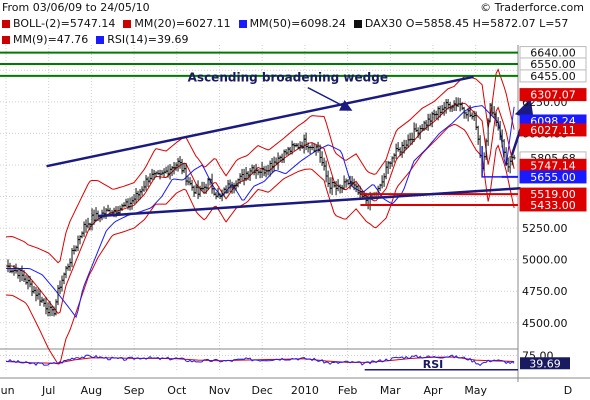  What do you see at coordinates (288, 78) in the screenshot?
I see `wedge-annotation-label: Ascending broadening wedge` at bounding box center [288, 78].